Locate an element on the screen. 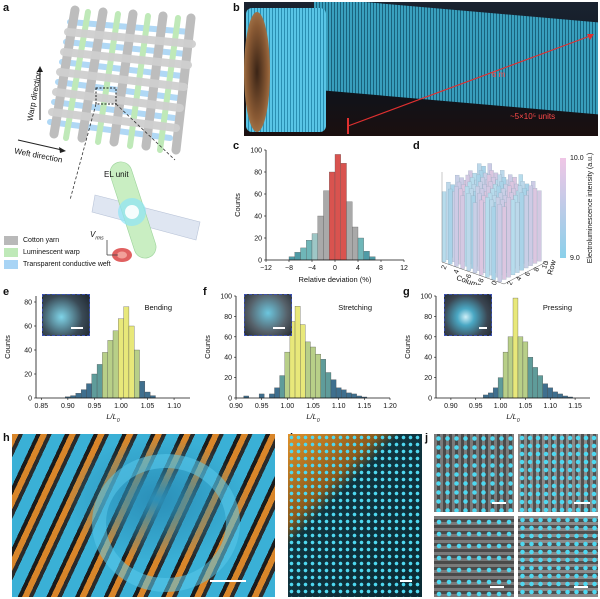 This screenshot has height=599, width=600. panel-label-g: g is located at coordinates (406, 292).